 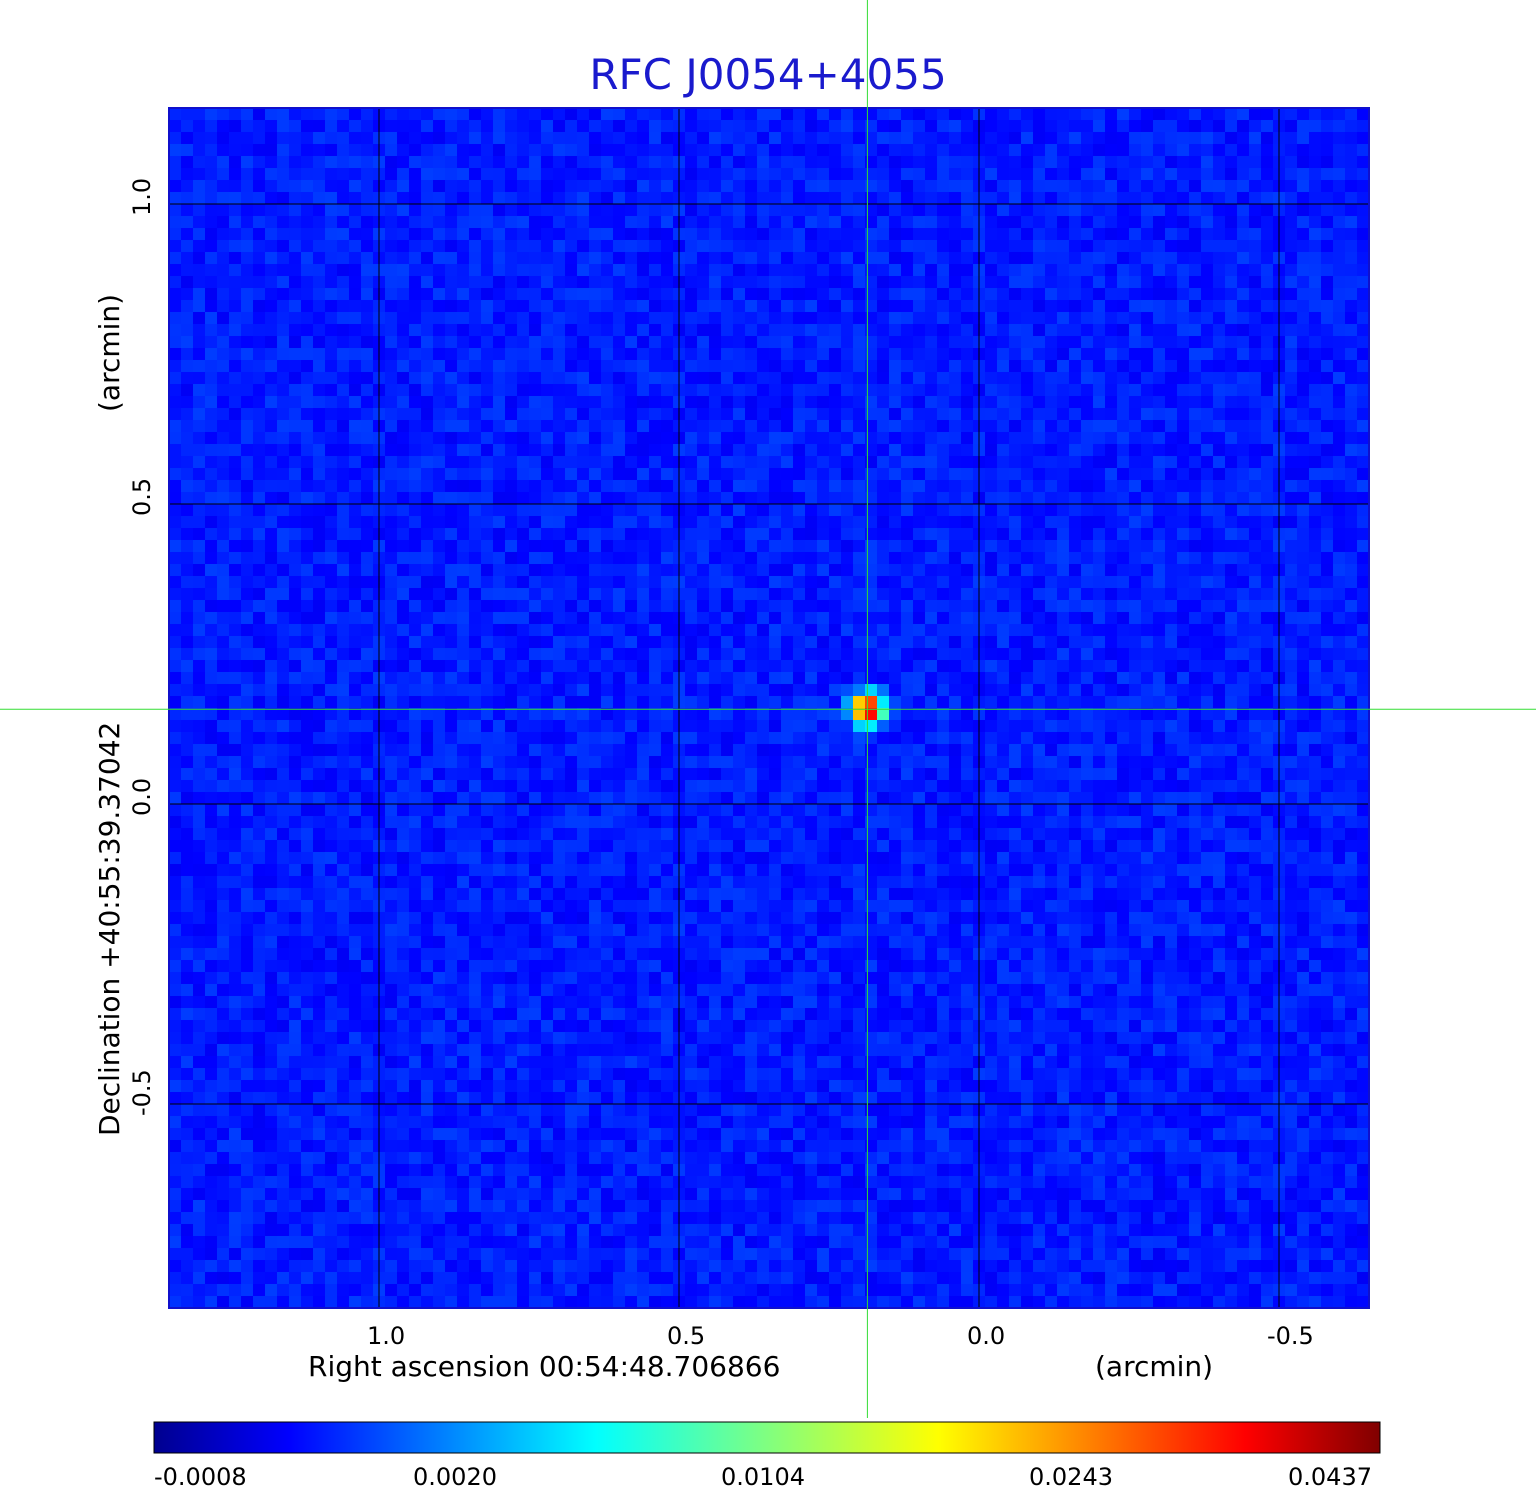 What do you see at coordinates (767, 1437) in the screenshot?
I see `colorbar` at bounding box center [767, 1437].